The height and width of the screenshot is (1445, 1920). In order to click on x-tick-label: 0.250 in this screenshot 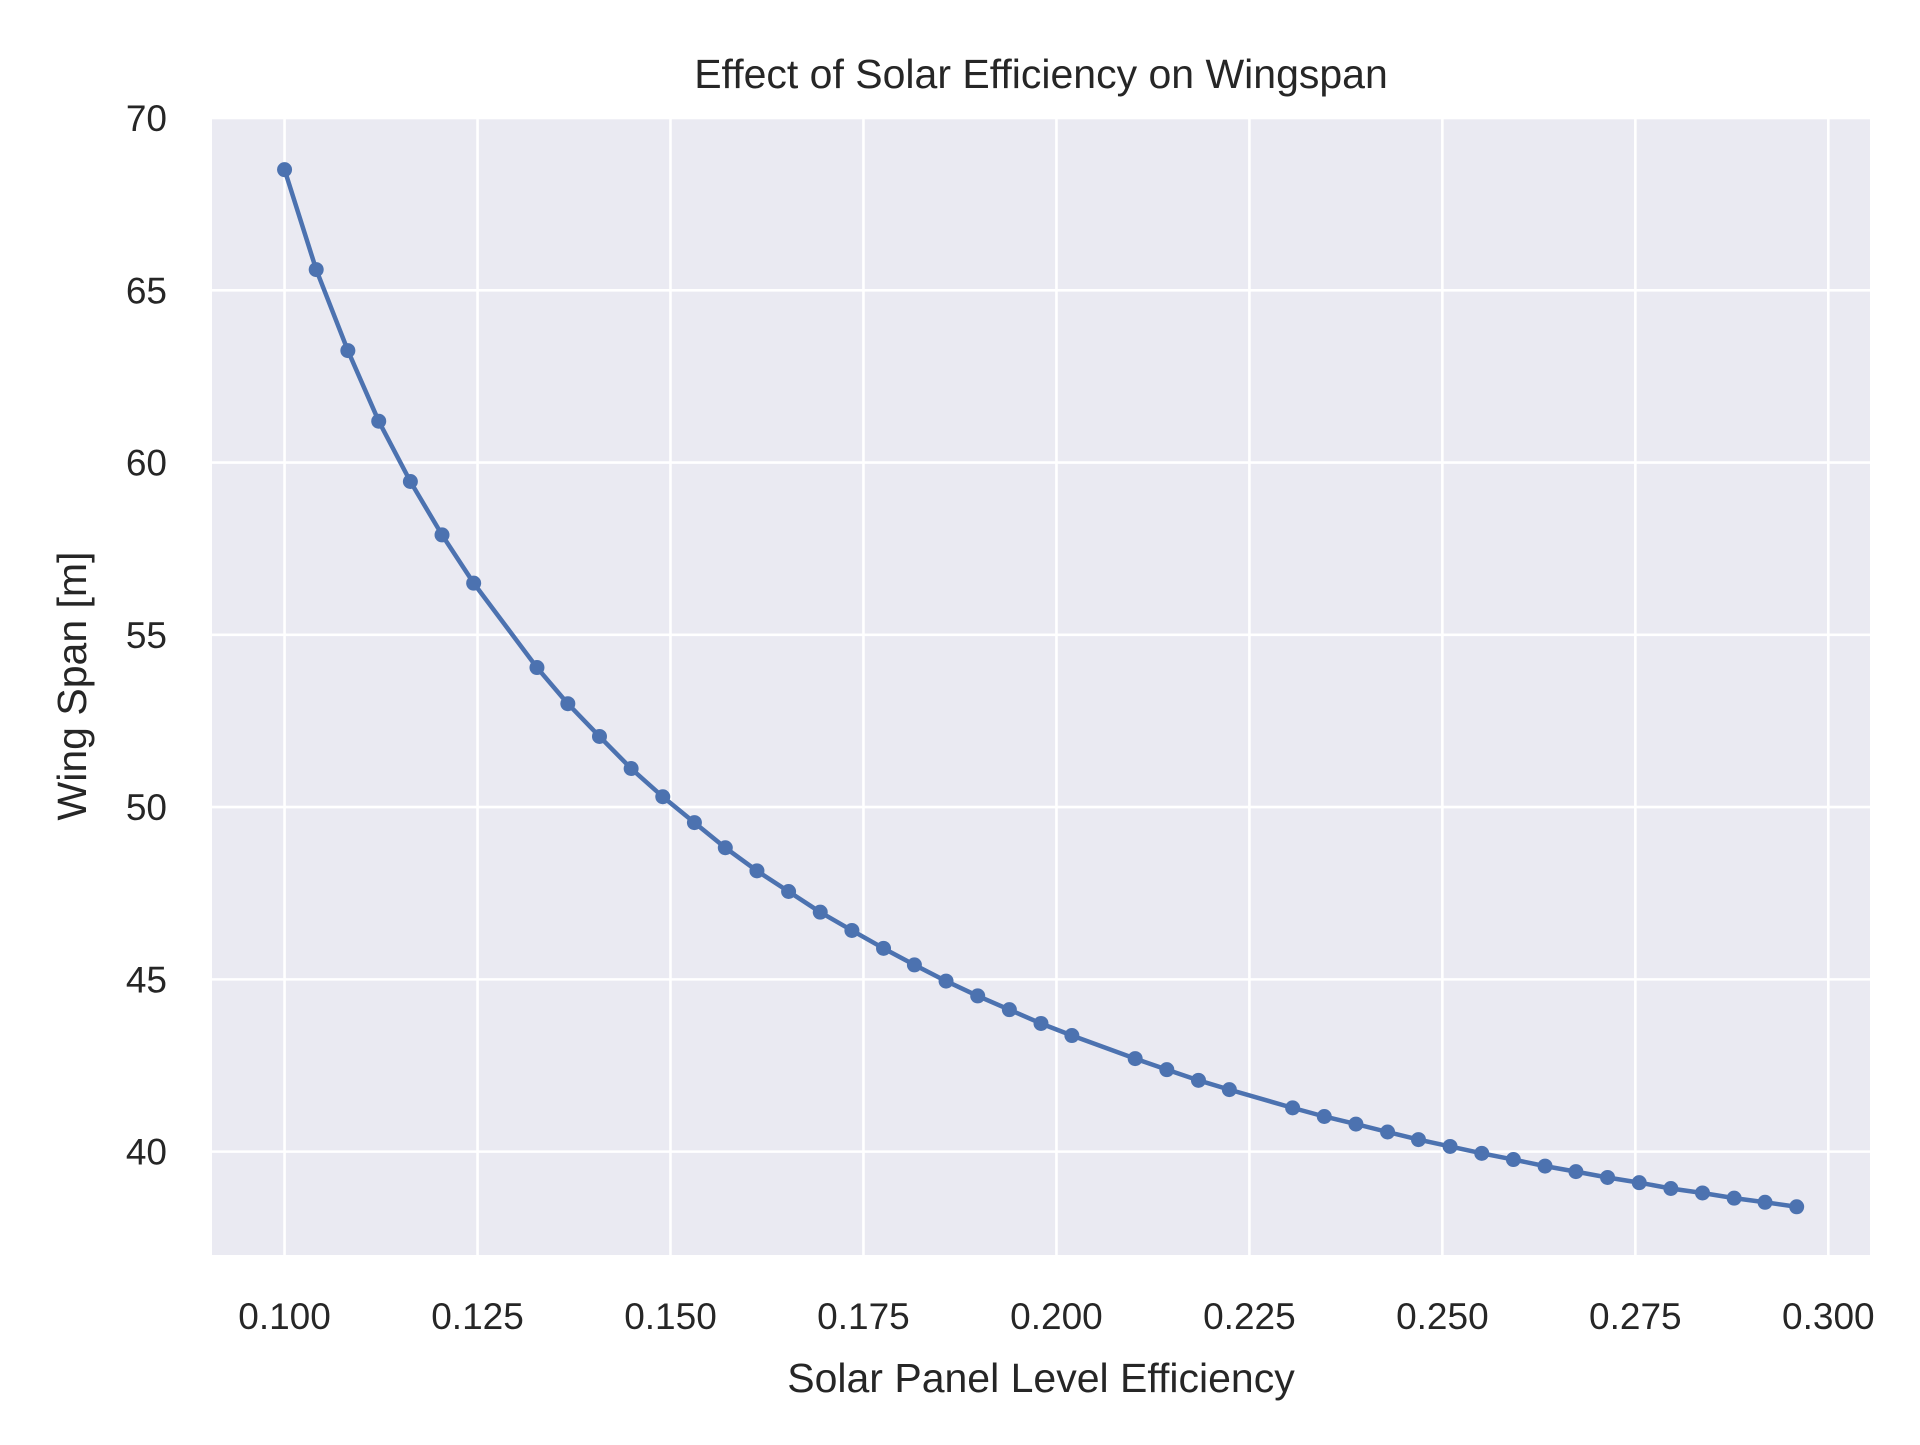, I will do `click(1442, 1316)`.